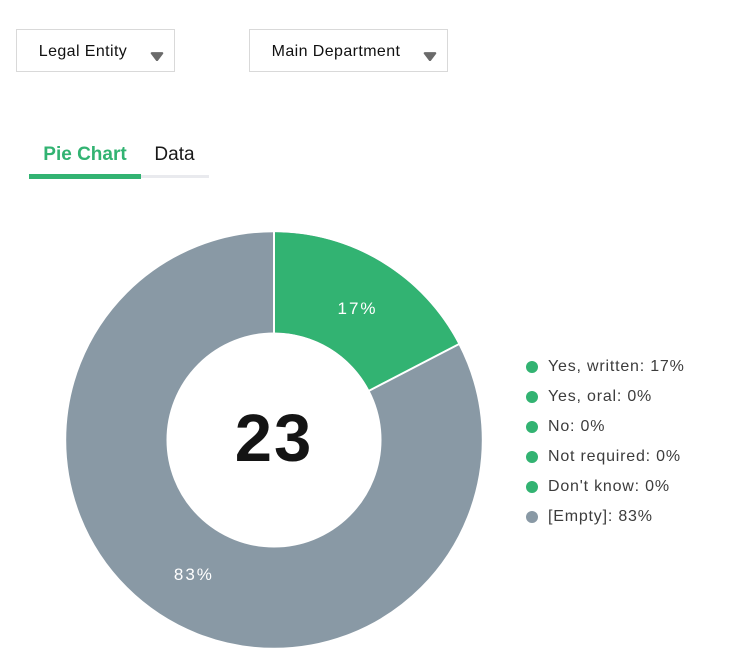 The height and width of the screenshot is (668, 731). I want to click on svg-text: 83%, so click(194, 574).